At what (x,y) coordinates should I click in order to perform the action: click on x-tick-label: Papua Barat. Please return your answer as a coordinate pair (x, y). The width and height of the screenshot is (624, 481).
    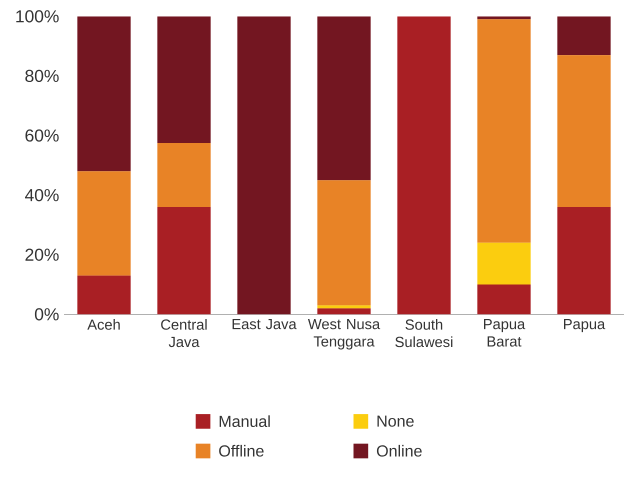
    Looking at the image, I should click on (505, 333).